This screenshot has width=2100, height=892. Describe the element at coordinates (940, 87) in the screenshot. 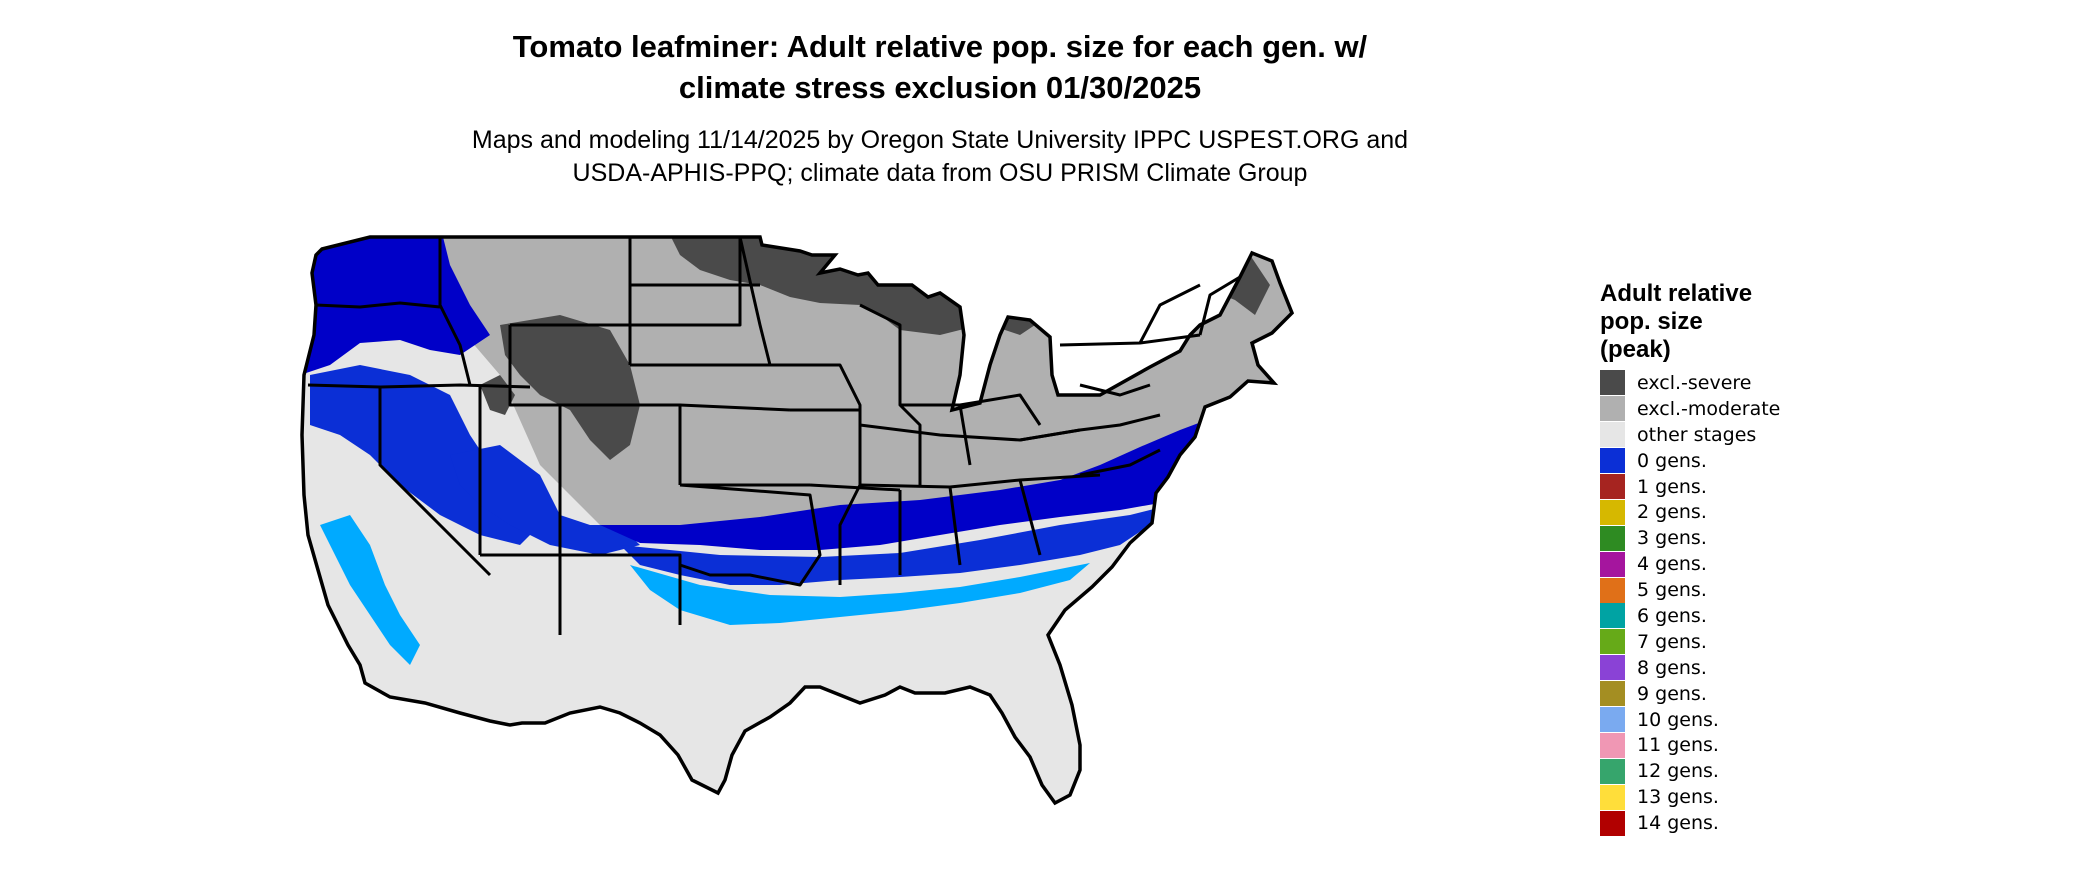

I see `title-line-2: climate stress exclusion 01/30/2025` at that location.